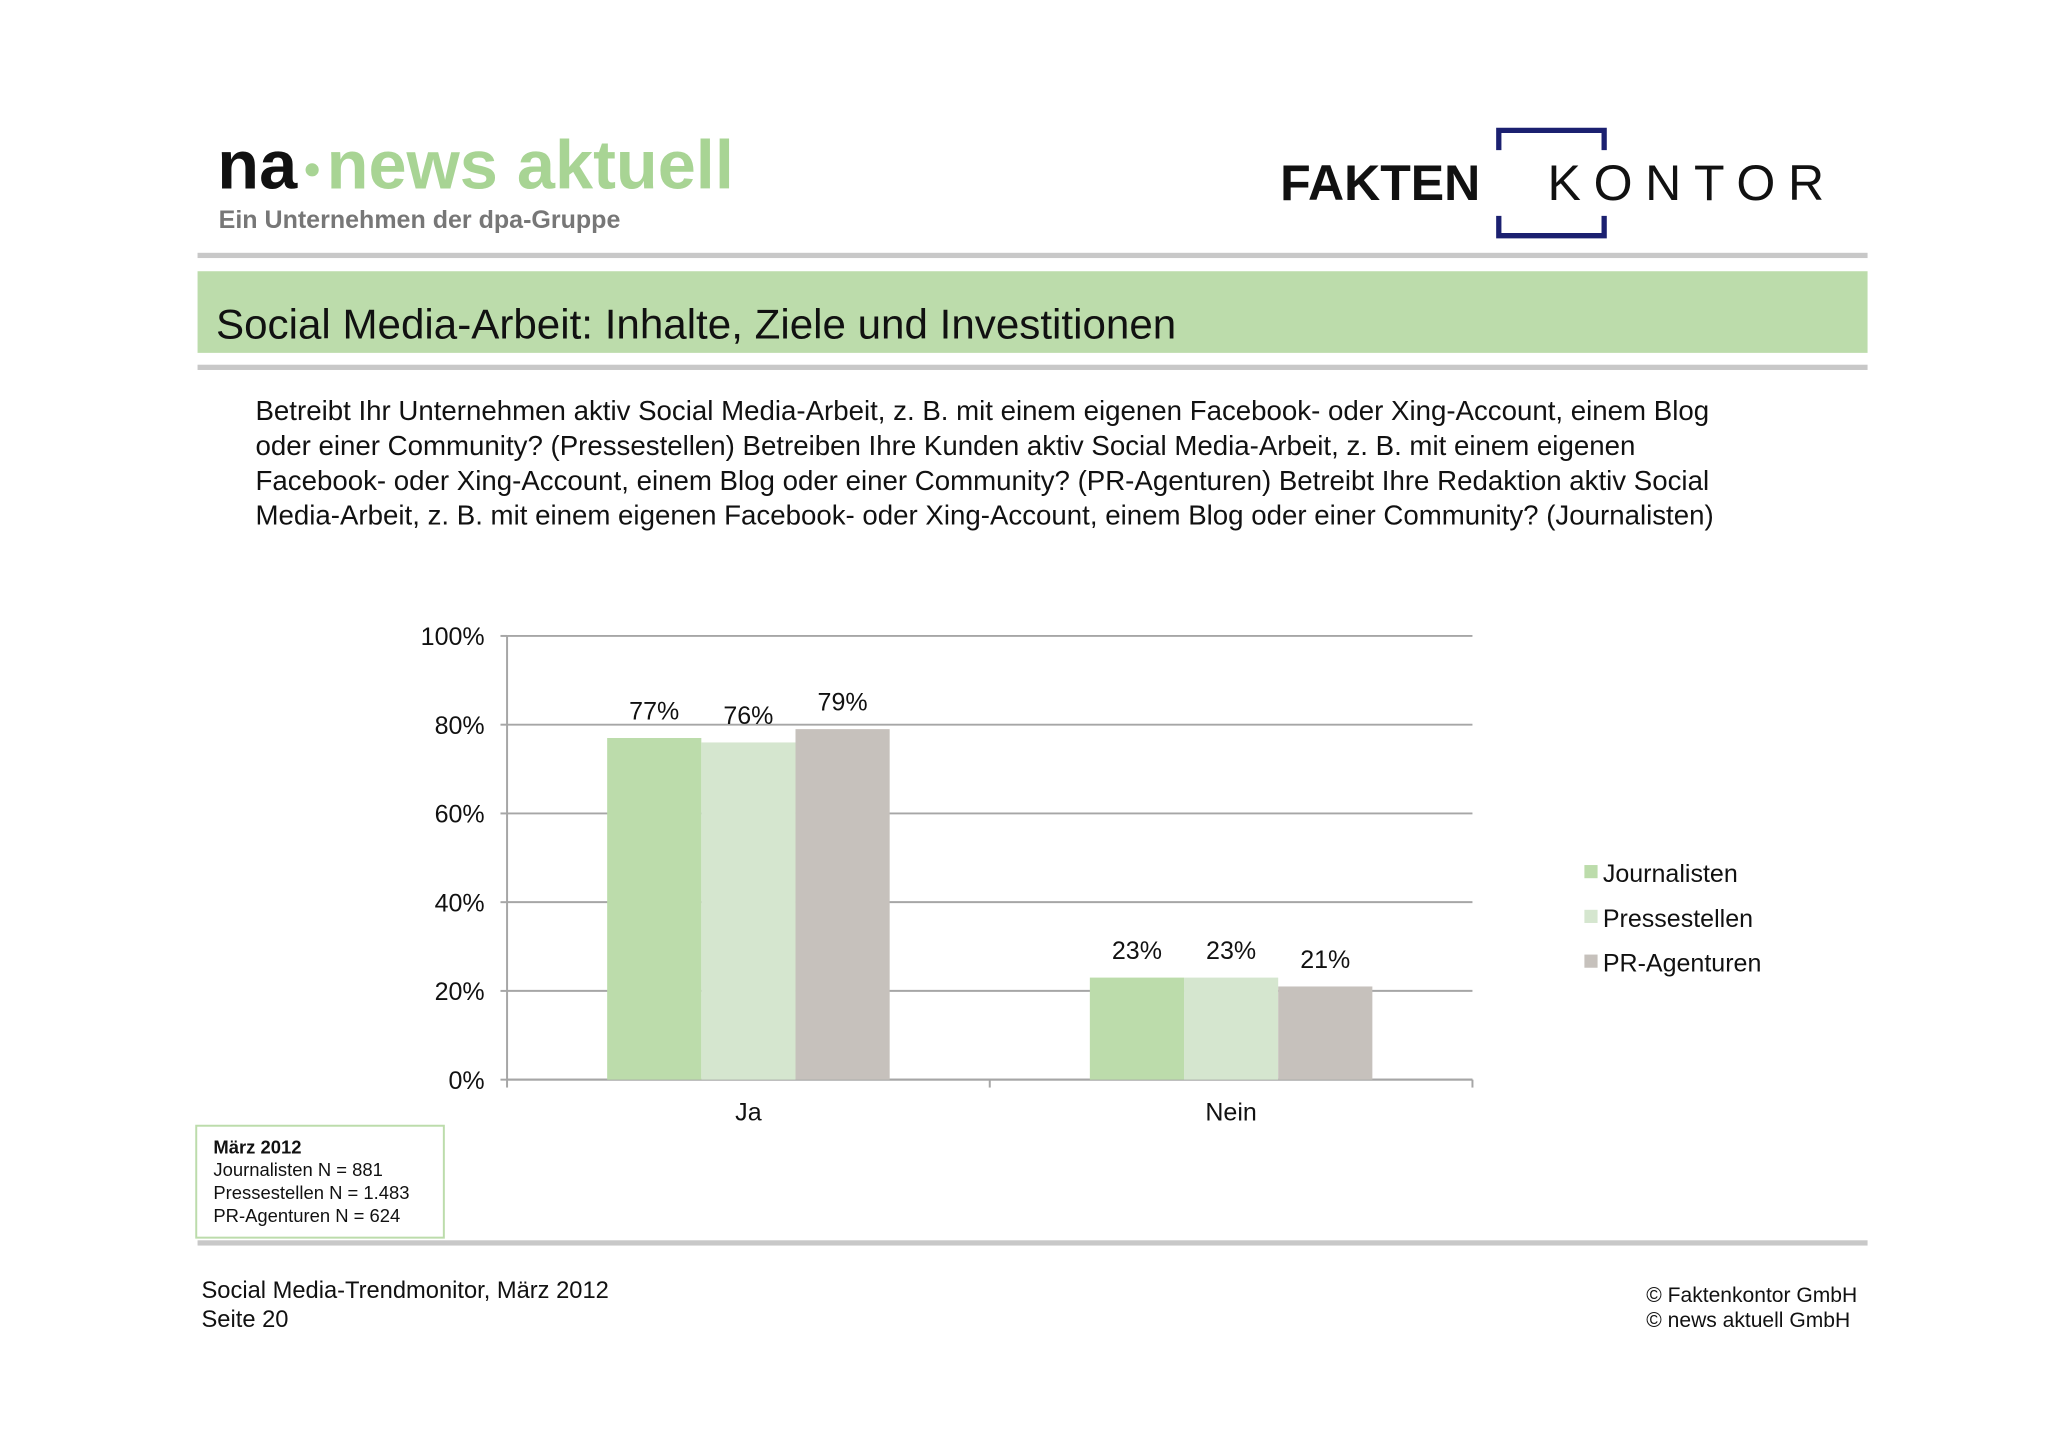  I want to click on note-box, so click(320, 1181).